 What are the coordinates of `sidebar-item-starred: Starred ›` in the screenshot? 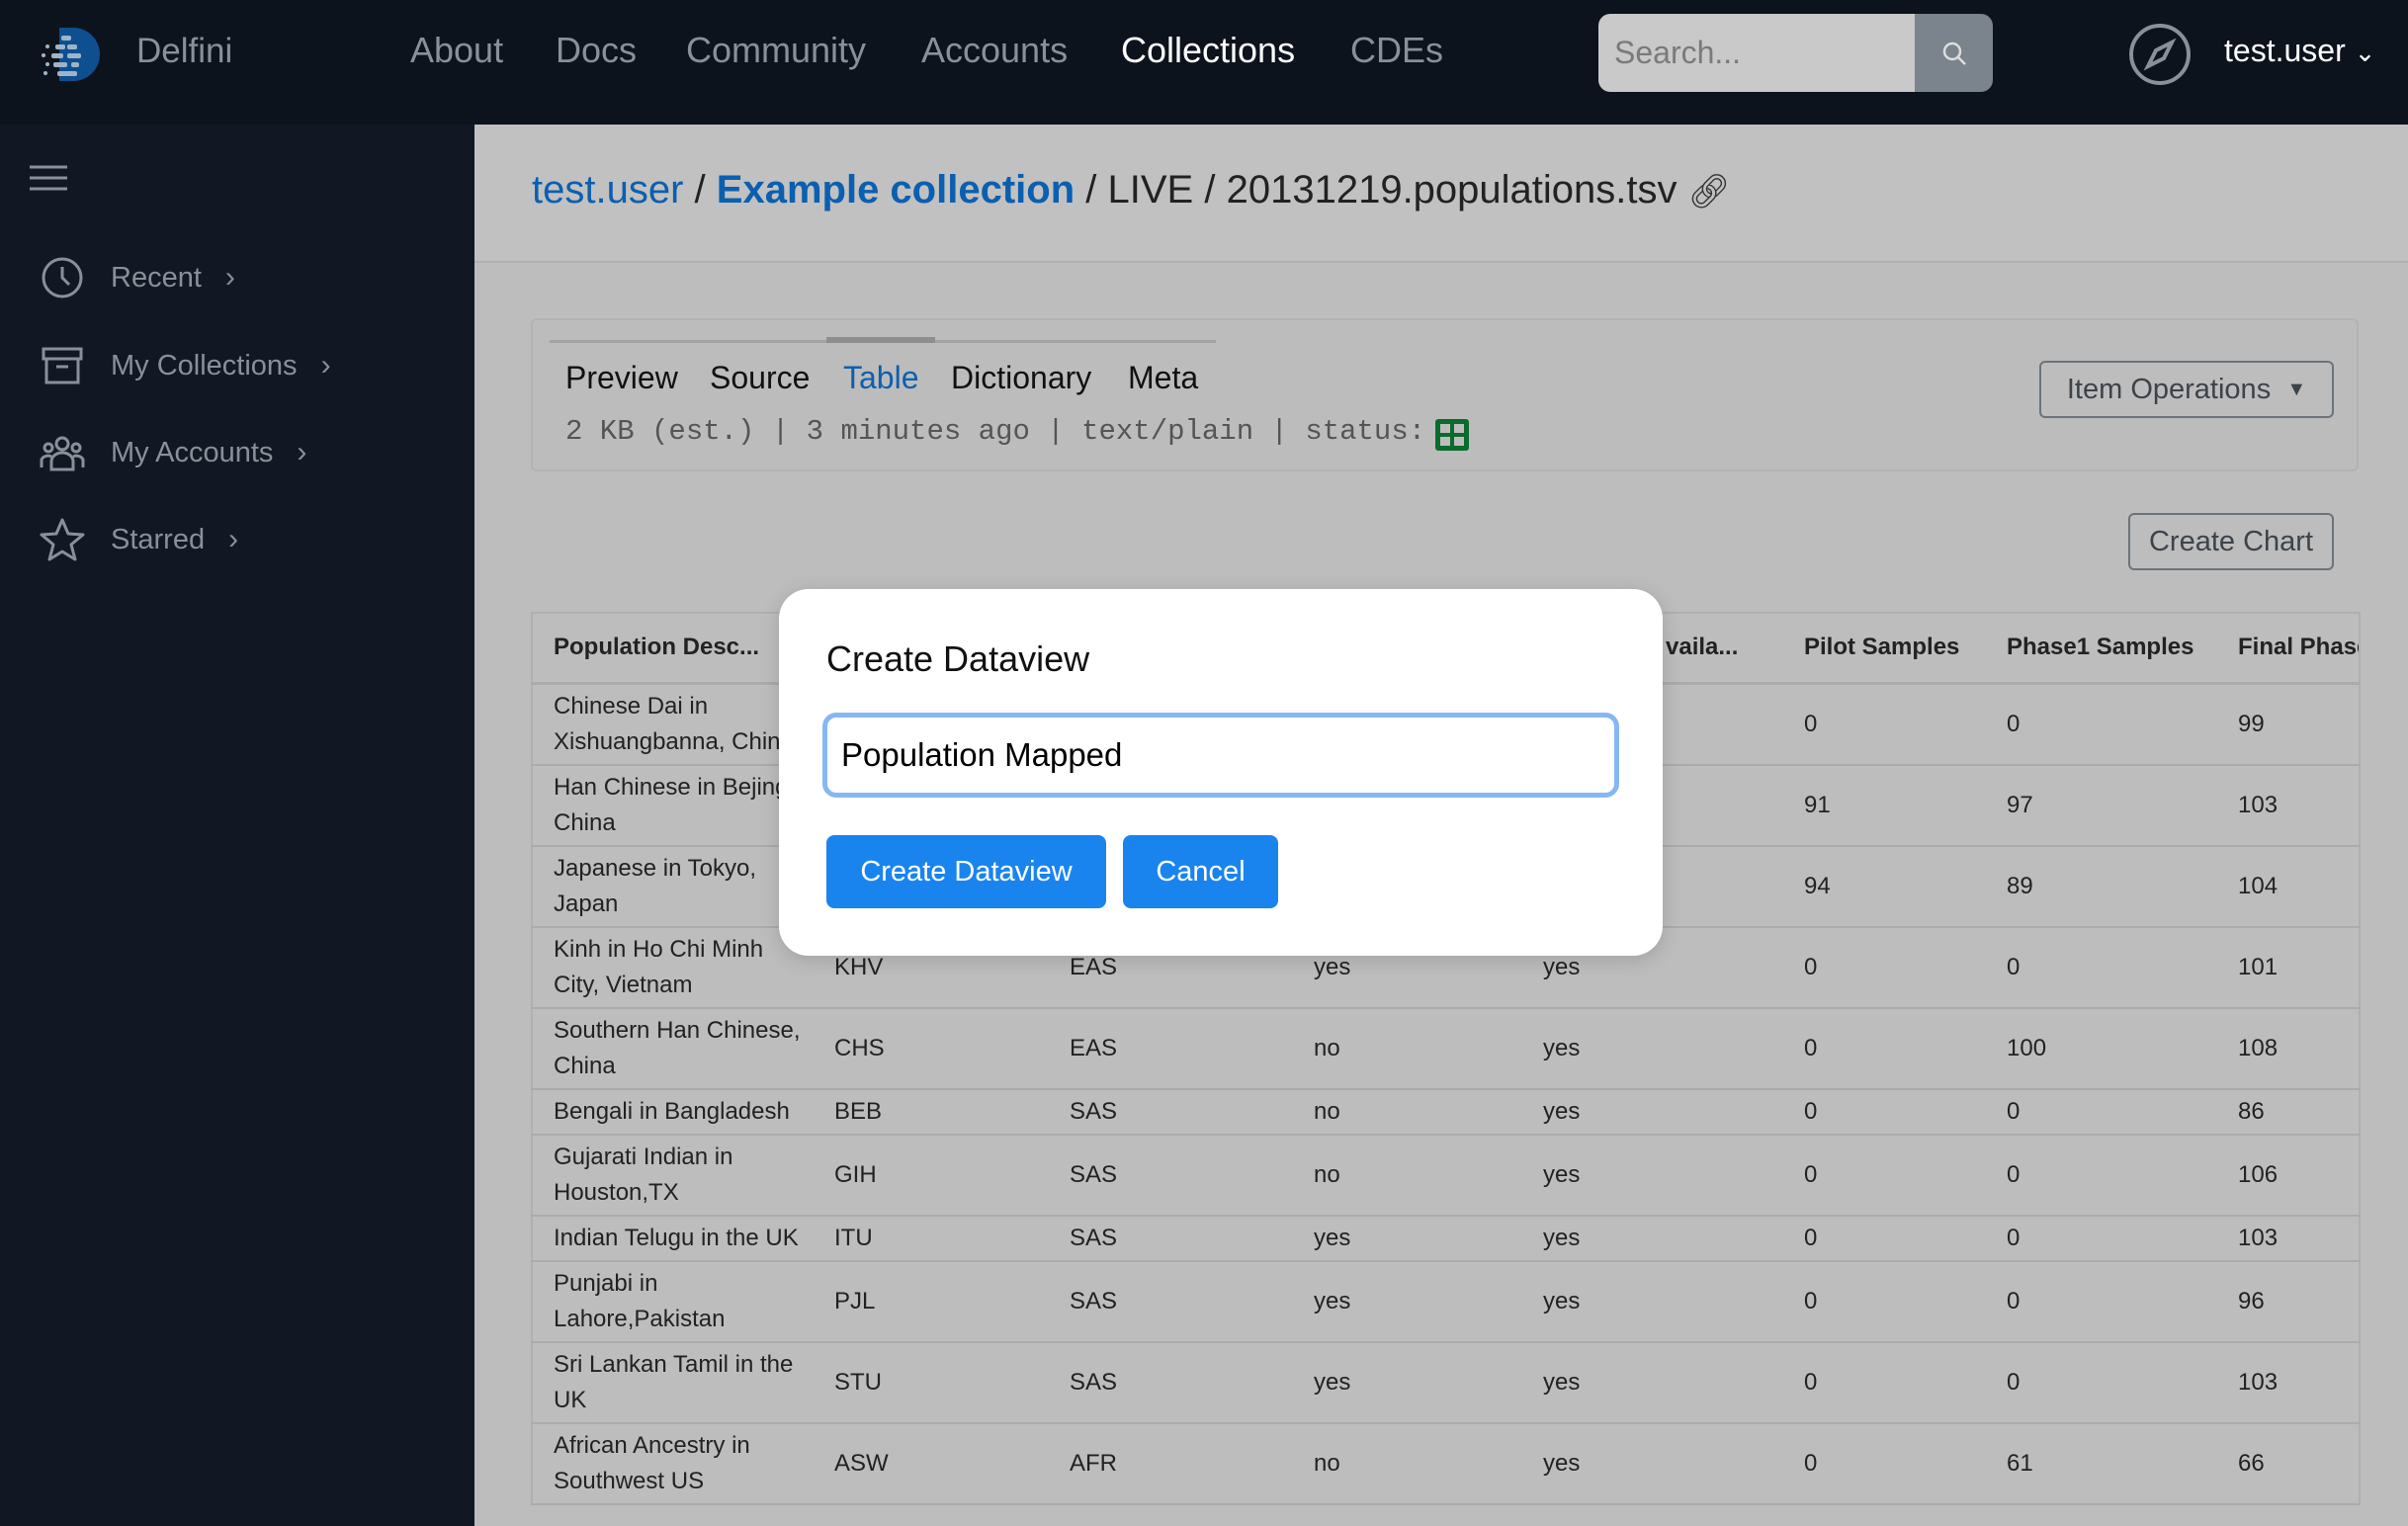 It's located at (139, 539).